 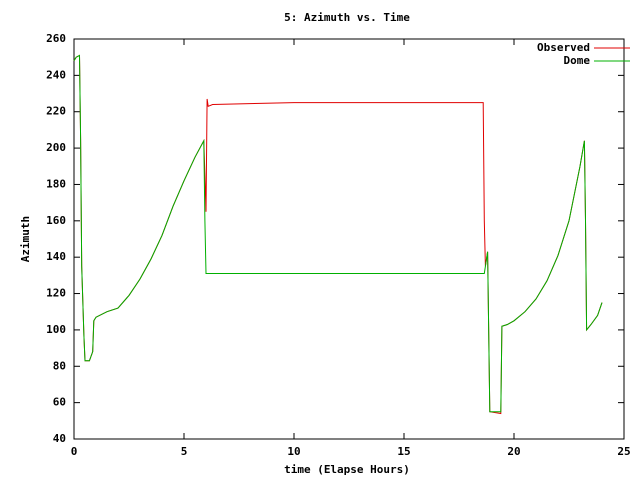 I want to click on legend-label: Dome, so click(x=577, y=60).